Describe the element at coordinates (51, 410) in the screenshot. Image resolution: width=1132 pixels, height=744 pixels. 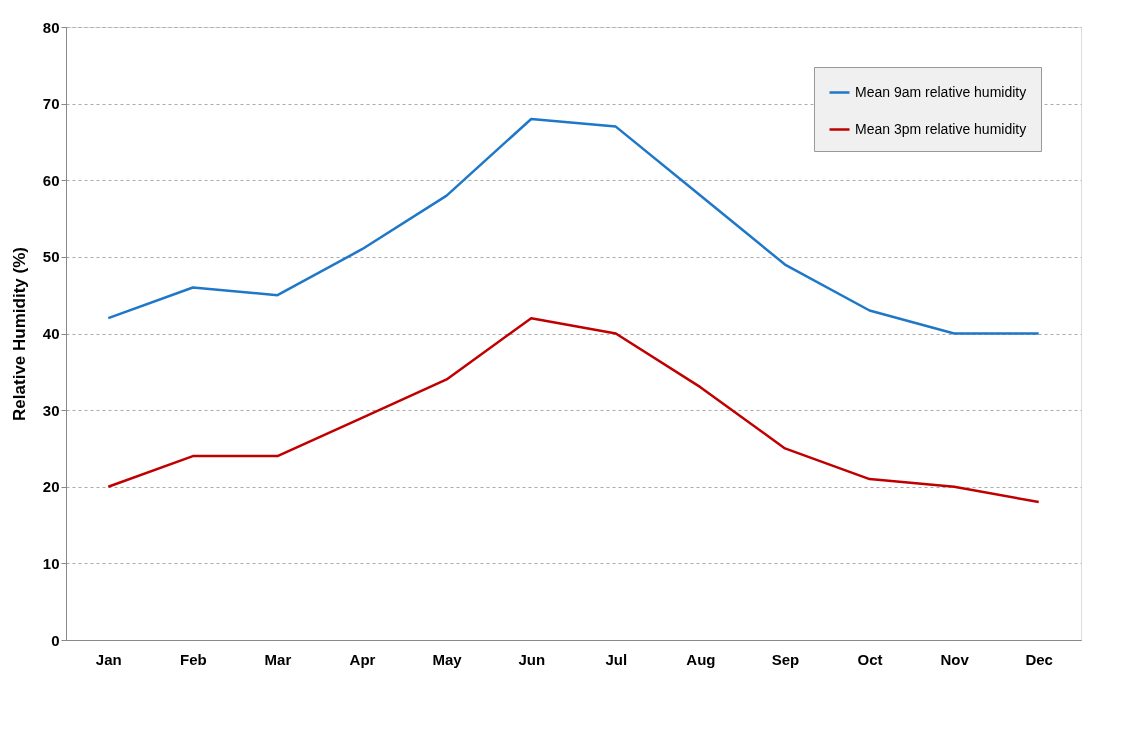
I see `y-tick-label: 30` at that location.